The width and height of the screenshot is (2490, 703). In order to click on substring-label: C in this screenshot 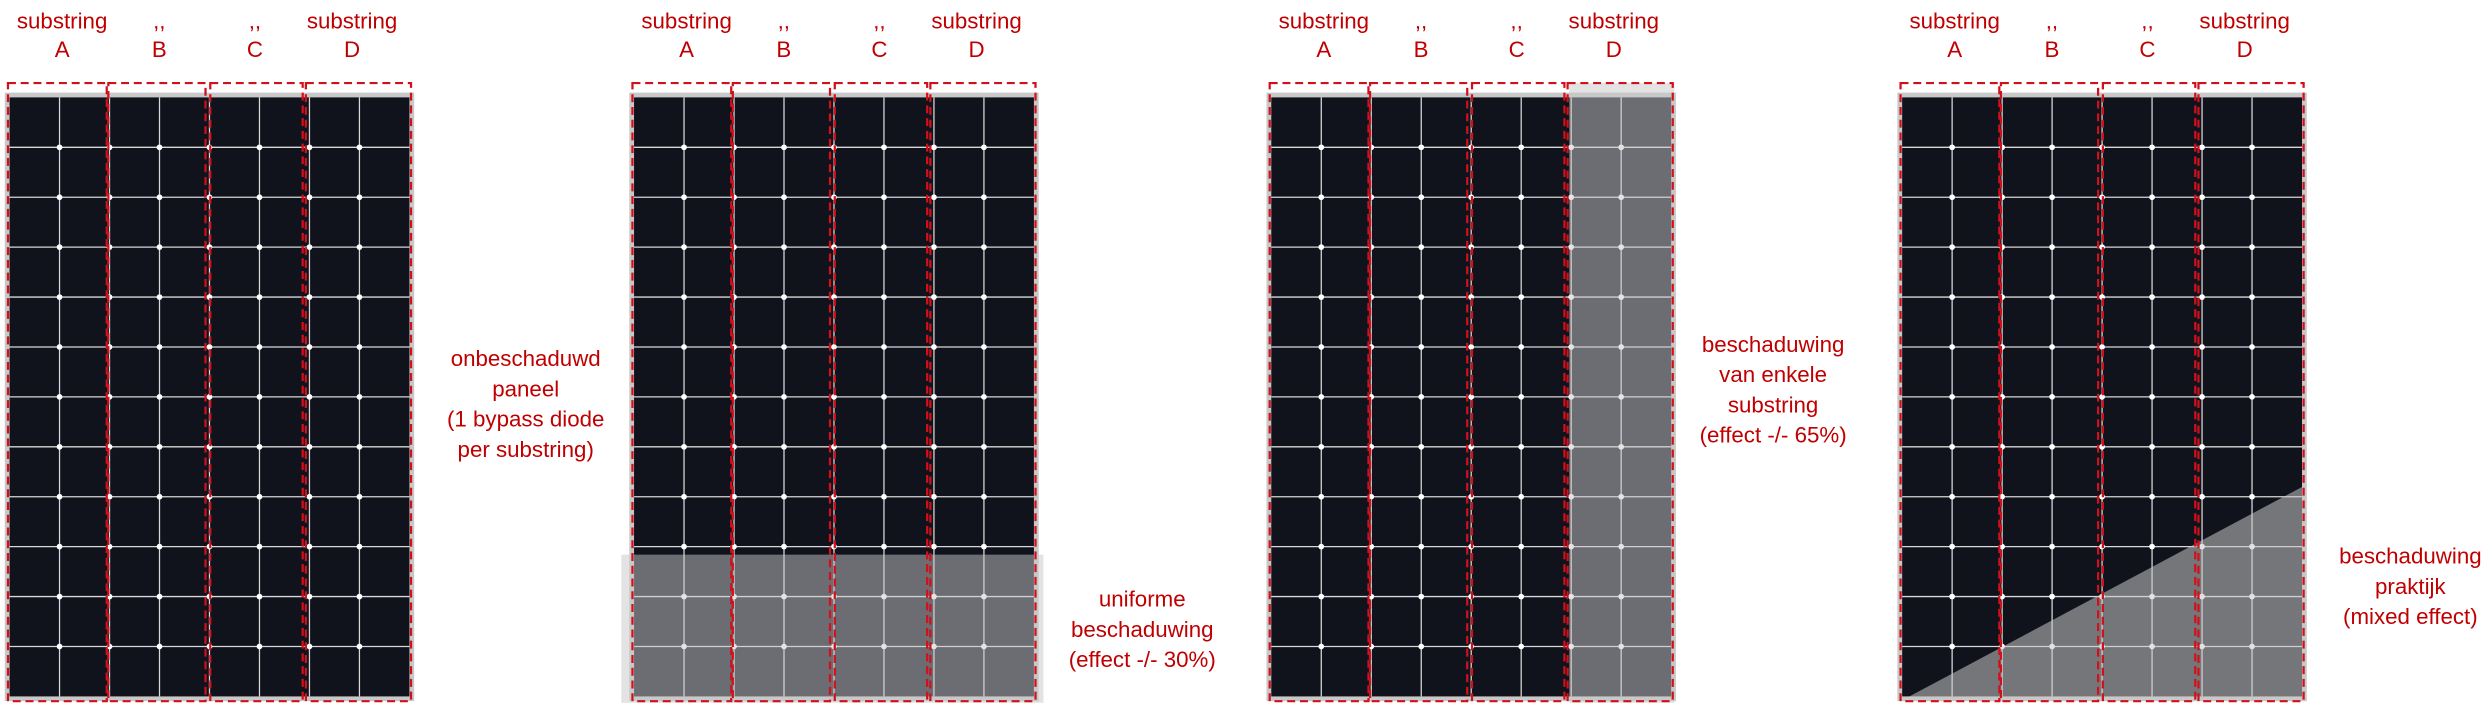, I will do `click(255, 49)`.